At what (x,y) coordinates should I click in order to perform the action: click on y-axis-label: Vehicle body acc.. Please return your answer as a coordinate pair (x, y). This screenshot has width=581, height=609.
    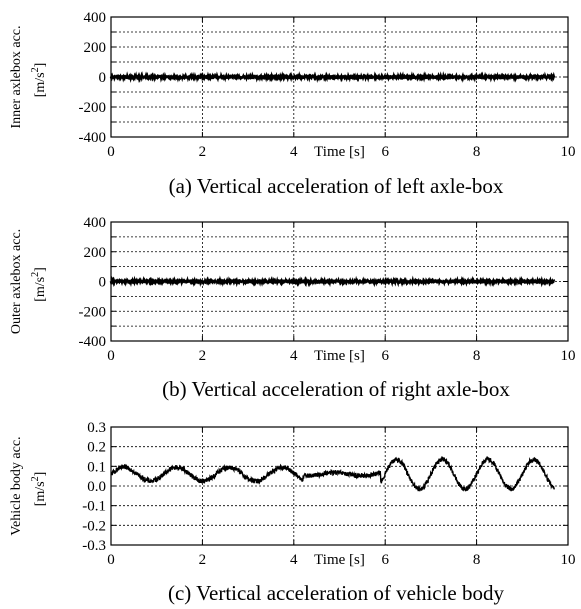
    Looking at the image, I should click on (16, 485).